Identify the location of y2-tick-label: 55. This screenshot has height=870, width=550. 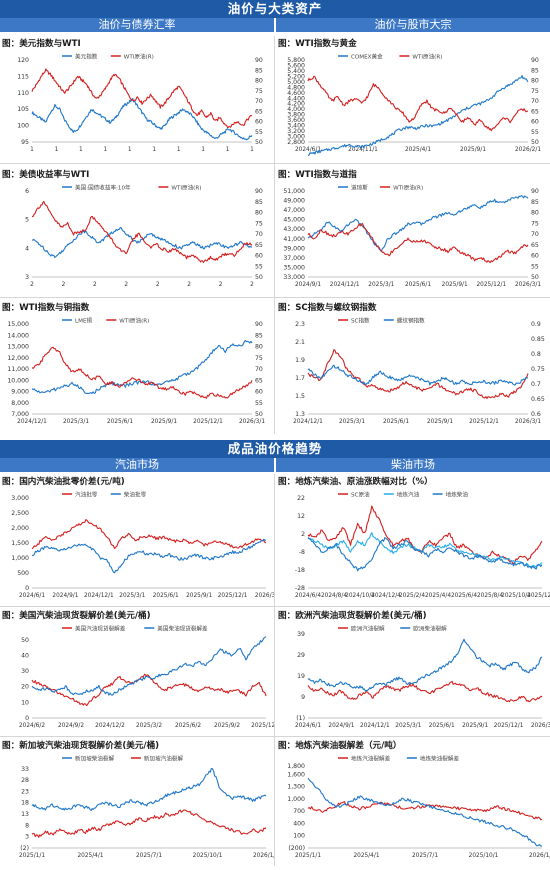
(259, 132).